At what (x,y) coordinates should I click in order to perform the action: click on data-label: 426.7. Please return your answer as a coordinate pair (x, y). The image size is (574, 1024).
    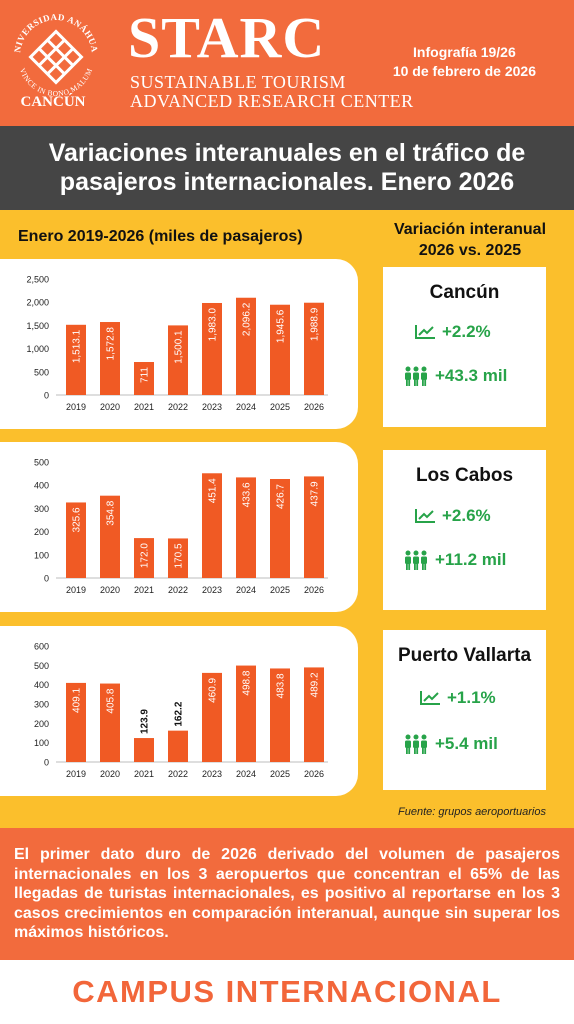
    Looking at the image, I should click on (281, 496).